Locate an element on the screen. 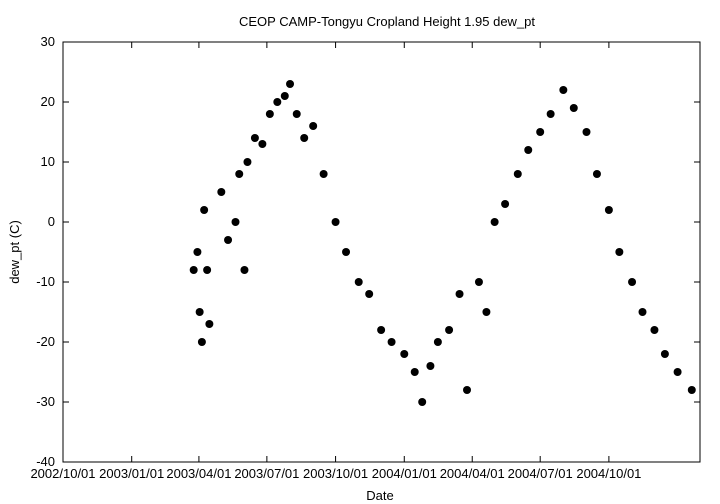  y-tick-label: -30 is located at coordinates (45, 401).